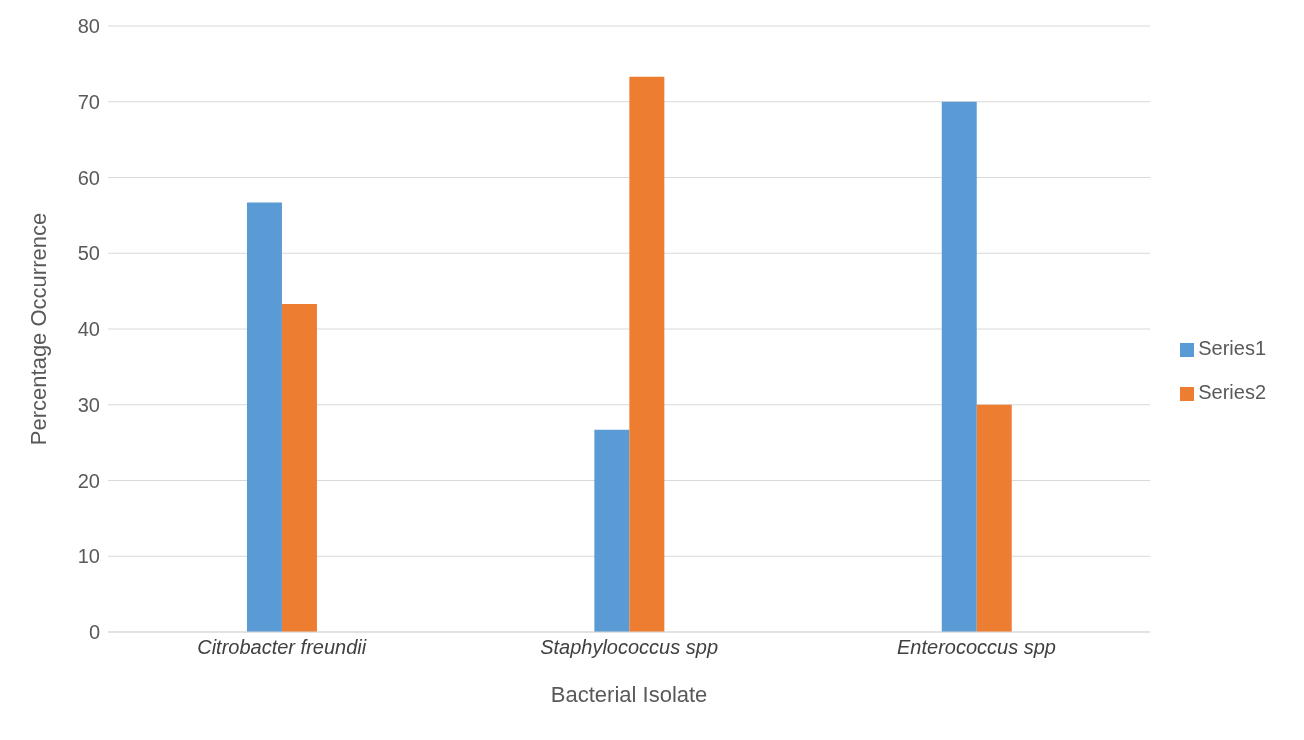  Describe the element at coordinates (1232, 392) in the screenshot. I see `legend-label: Series2` at that location.